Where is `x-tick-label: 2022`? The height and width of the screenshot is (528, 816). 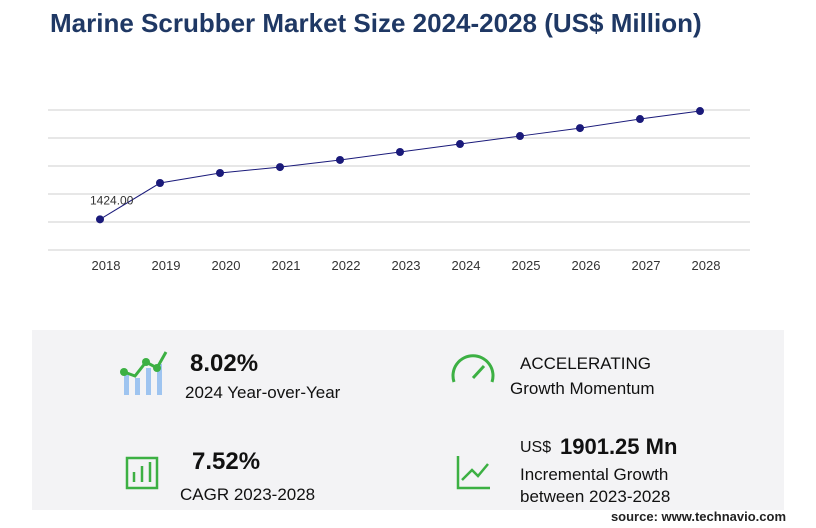
x-tick-label: 2022 is located at coordinates (346, 265).